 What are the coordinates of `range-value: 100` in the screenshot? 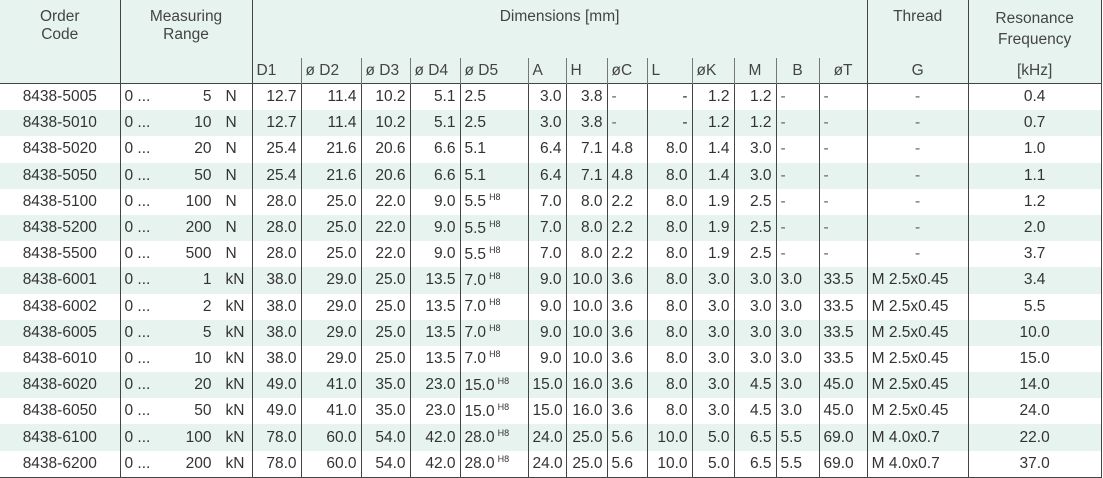 It's located at (198, 437).